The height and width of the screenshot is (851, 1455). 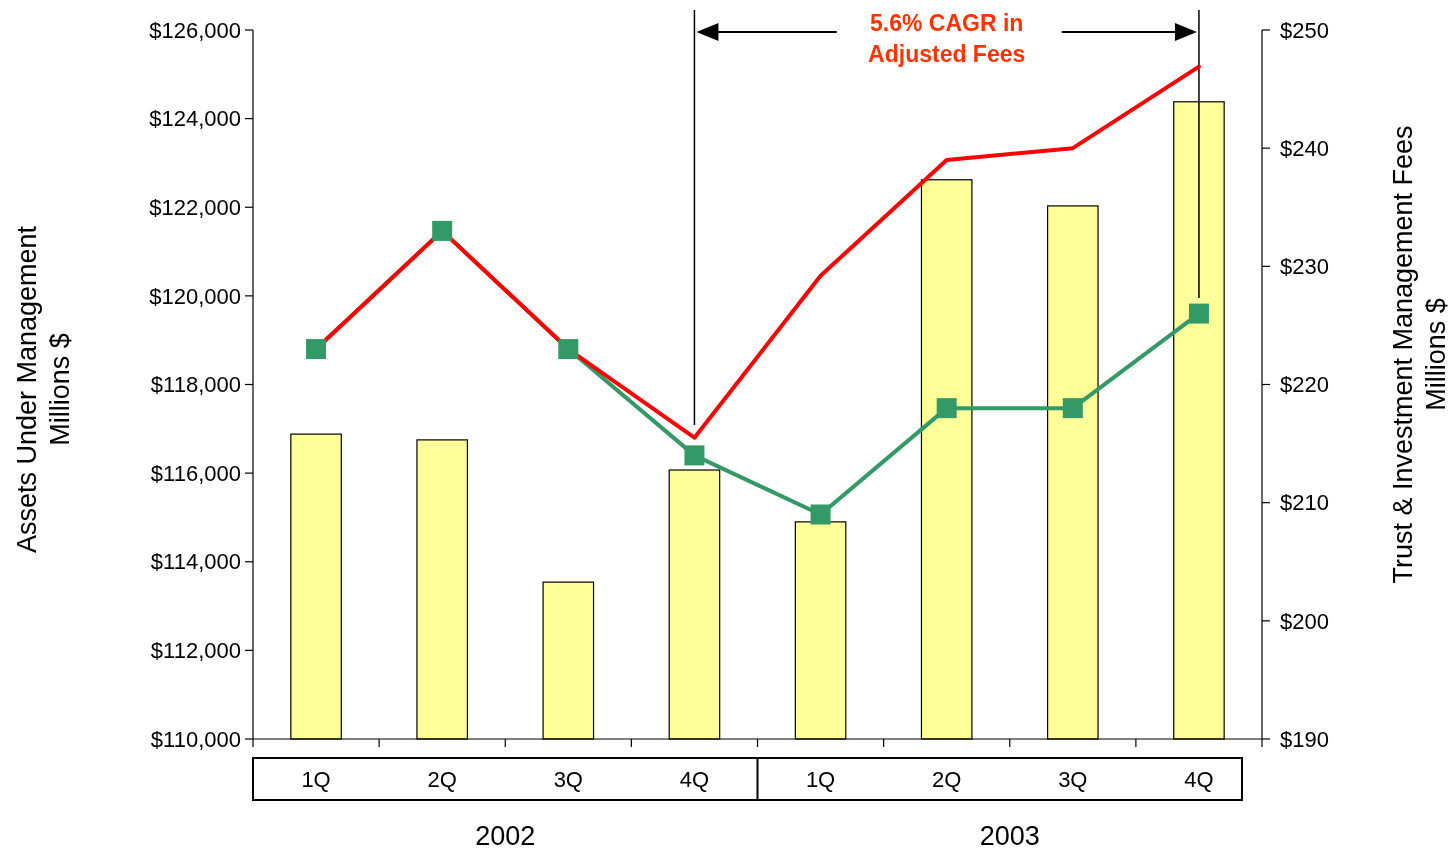 I want to click on y-tick-label: $114,000, so click(x=195, y=562).